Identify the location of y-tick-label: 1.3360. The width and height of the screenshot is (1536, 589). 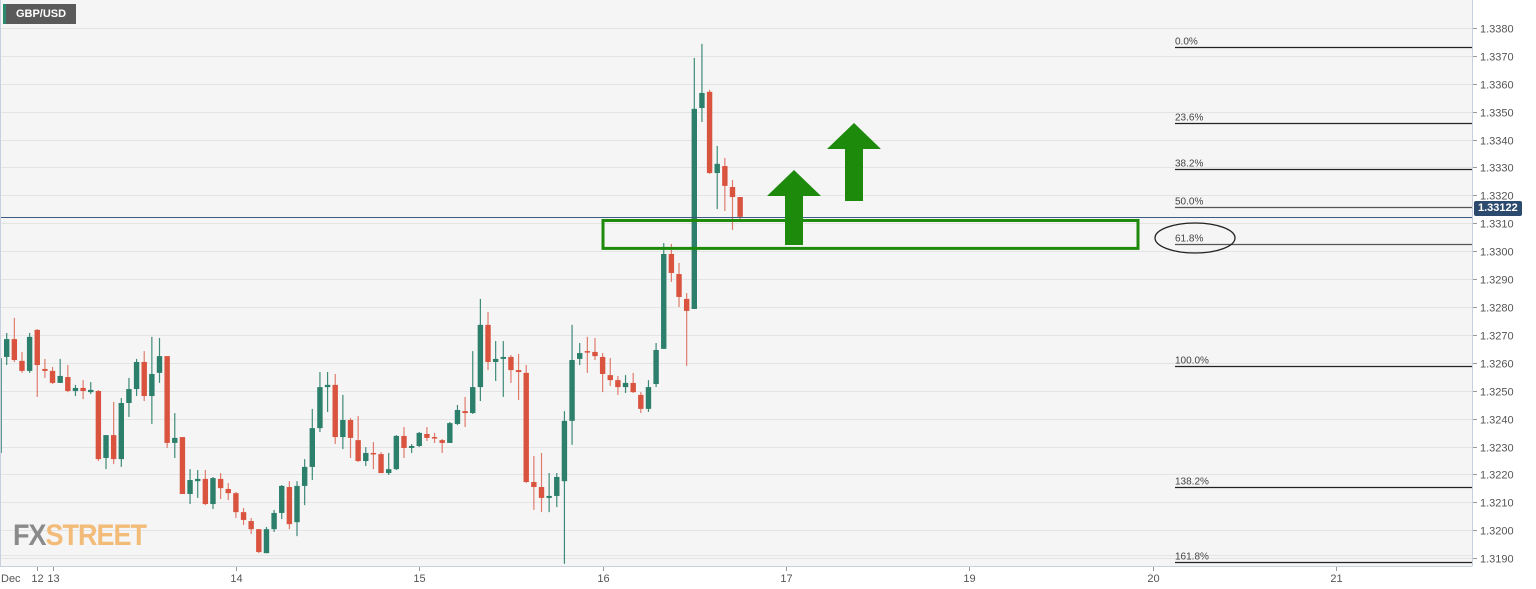
(1497, 86).